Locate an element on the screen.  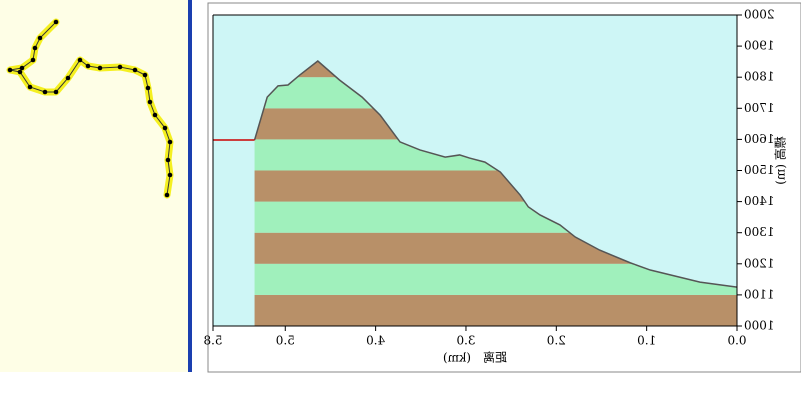
y-tick-label: 1300 is located at coordinates (759, 232).